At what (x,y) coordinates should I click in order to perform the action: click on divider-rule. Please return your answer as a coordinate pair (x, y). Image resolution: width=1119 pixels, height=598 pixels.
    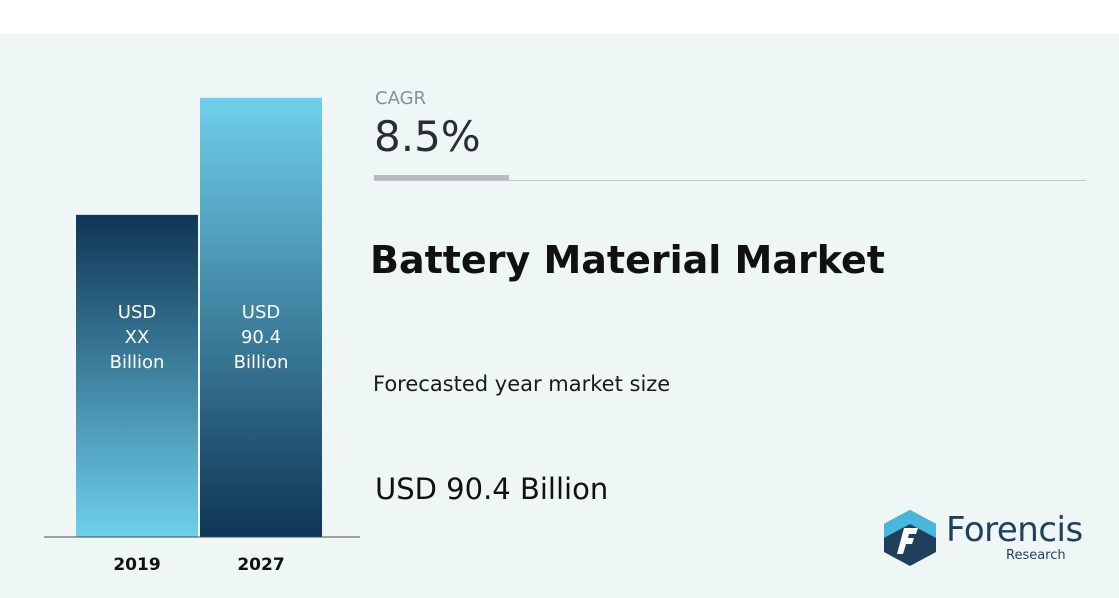
    Looking at the image, I should click on (730, 180).